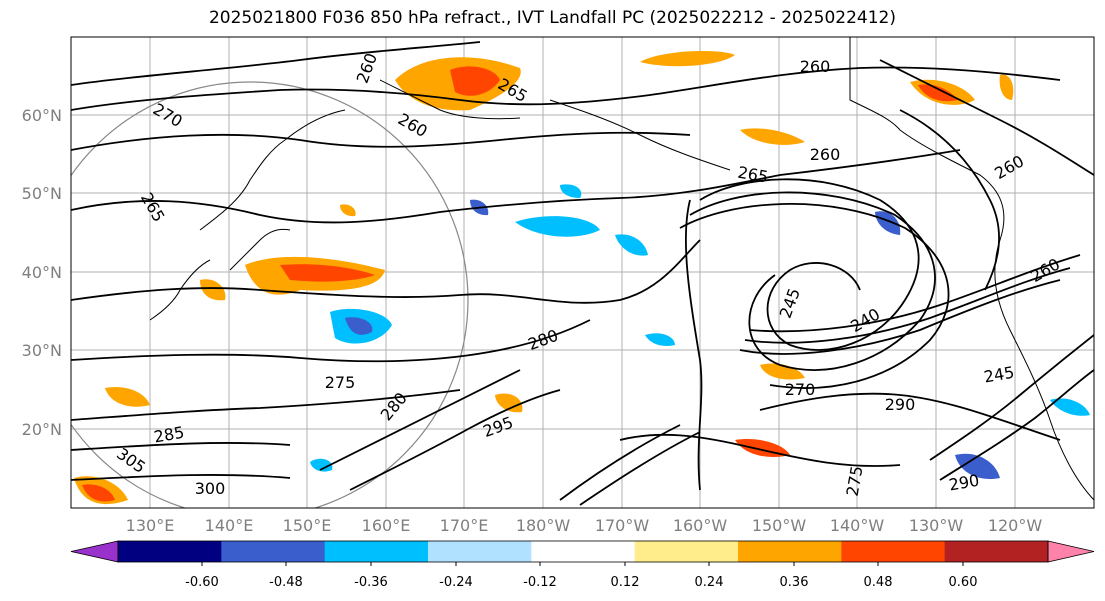 This screenshot has width=1105, height=601. I want to click on colorbar-border, so click(583, 551).